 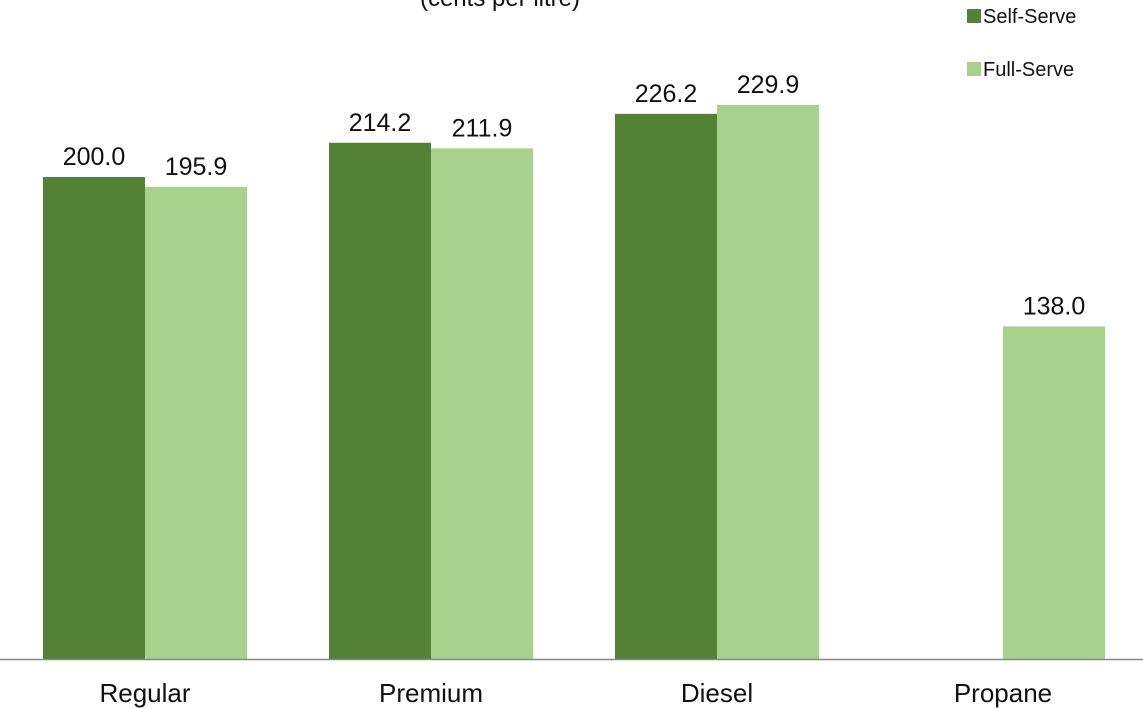 I want to click on chart-title-group: (cents per litre), so click(x=500, y=6).